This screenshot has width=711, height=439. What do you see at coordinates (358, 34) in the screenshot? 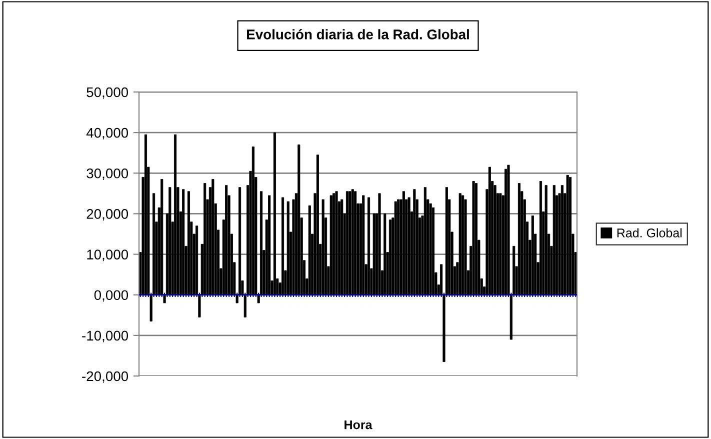
I see `chart-title: Evolución diaria de la Rad. Global` at bounding box center [358, 34].